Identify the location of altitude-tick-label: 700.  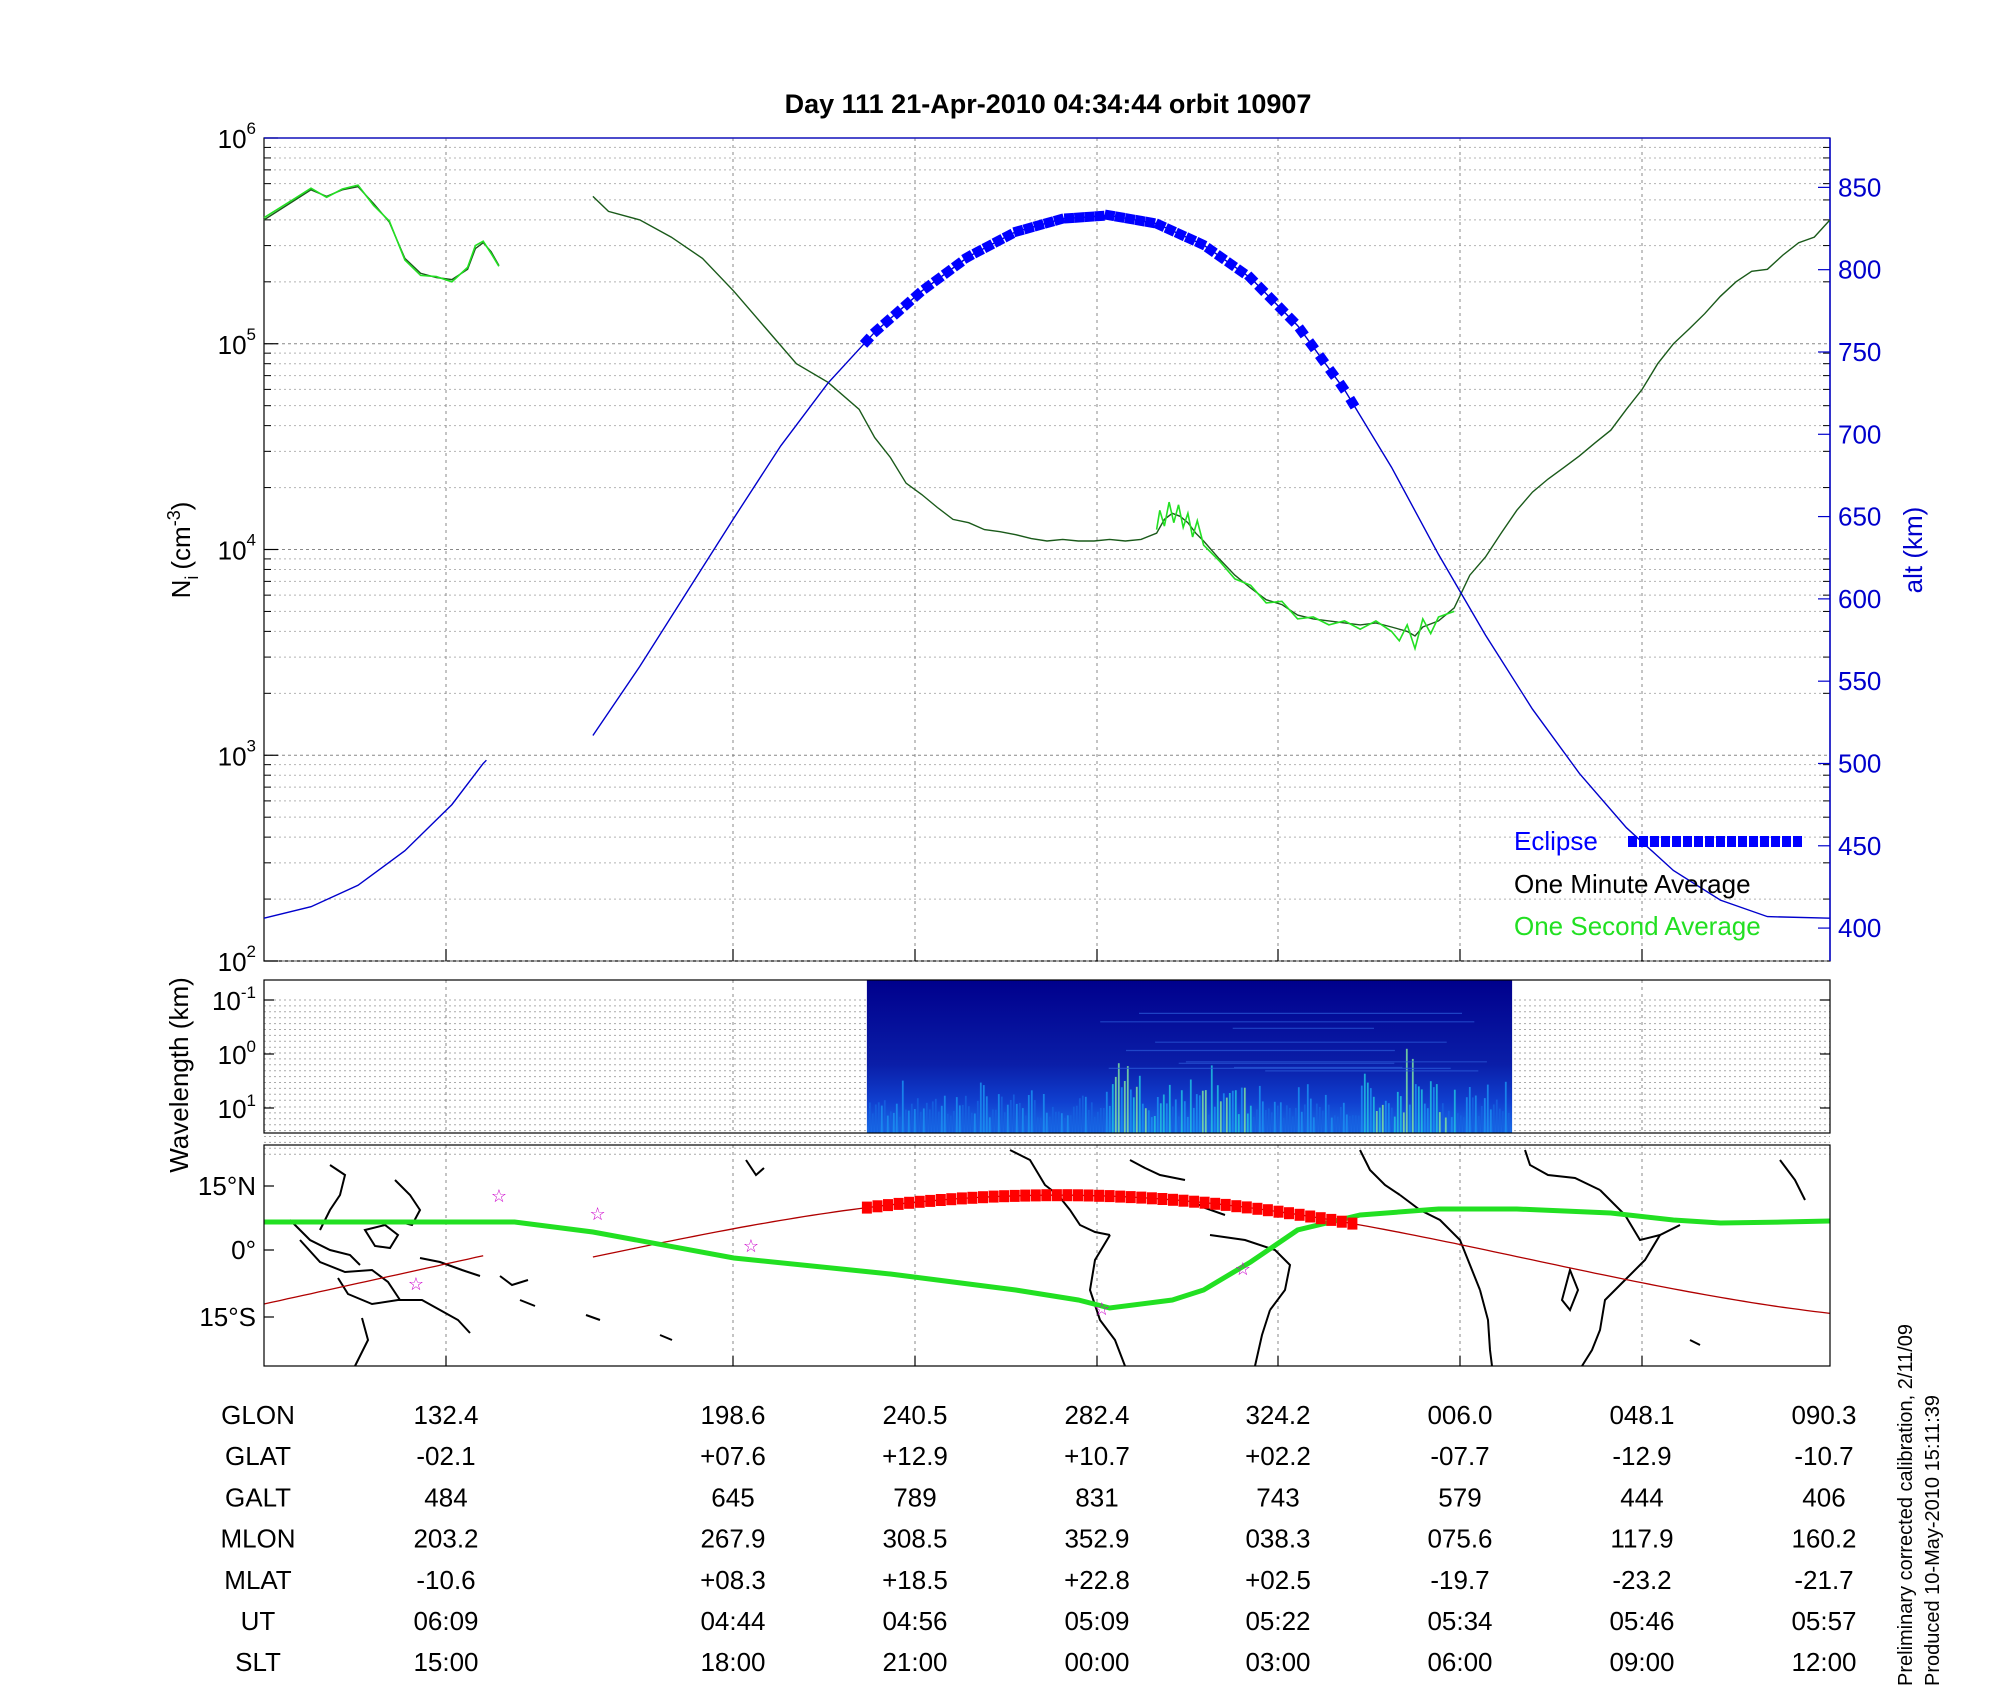
(1859, 434).